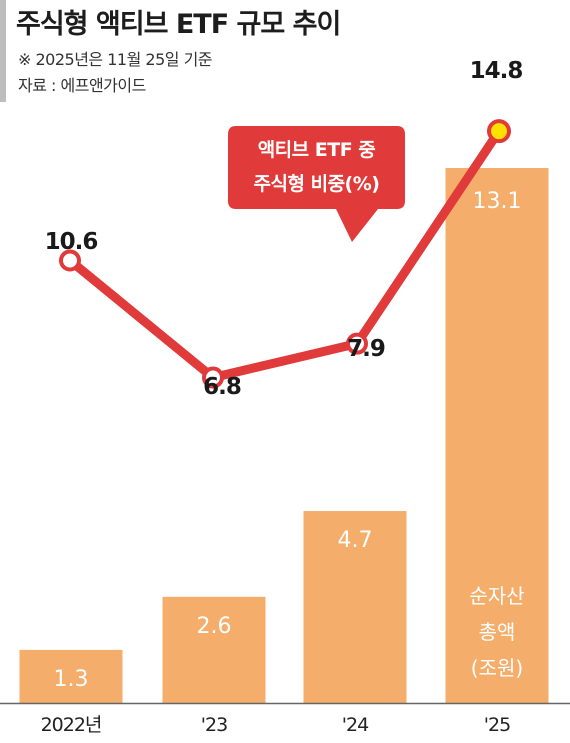  Describe the element at coordinates (214, 725) in the screenshot. I see `x-tick-label-1: '23` at that location.